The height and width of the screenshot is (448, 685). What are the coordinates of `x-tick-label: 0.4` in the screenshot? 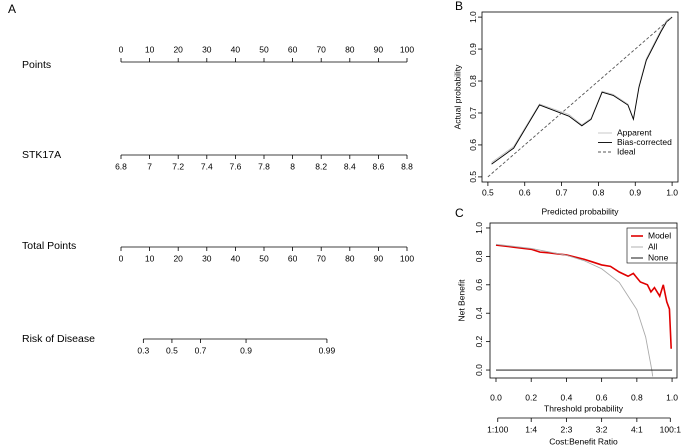 It's located at (567, 397).